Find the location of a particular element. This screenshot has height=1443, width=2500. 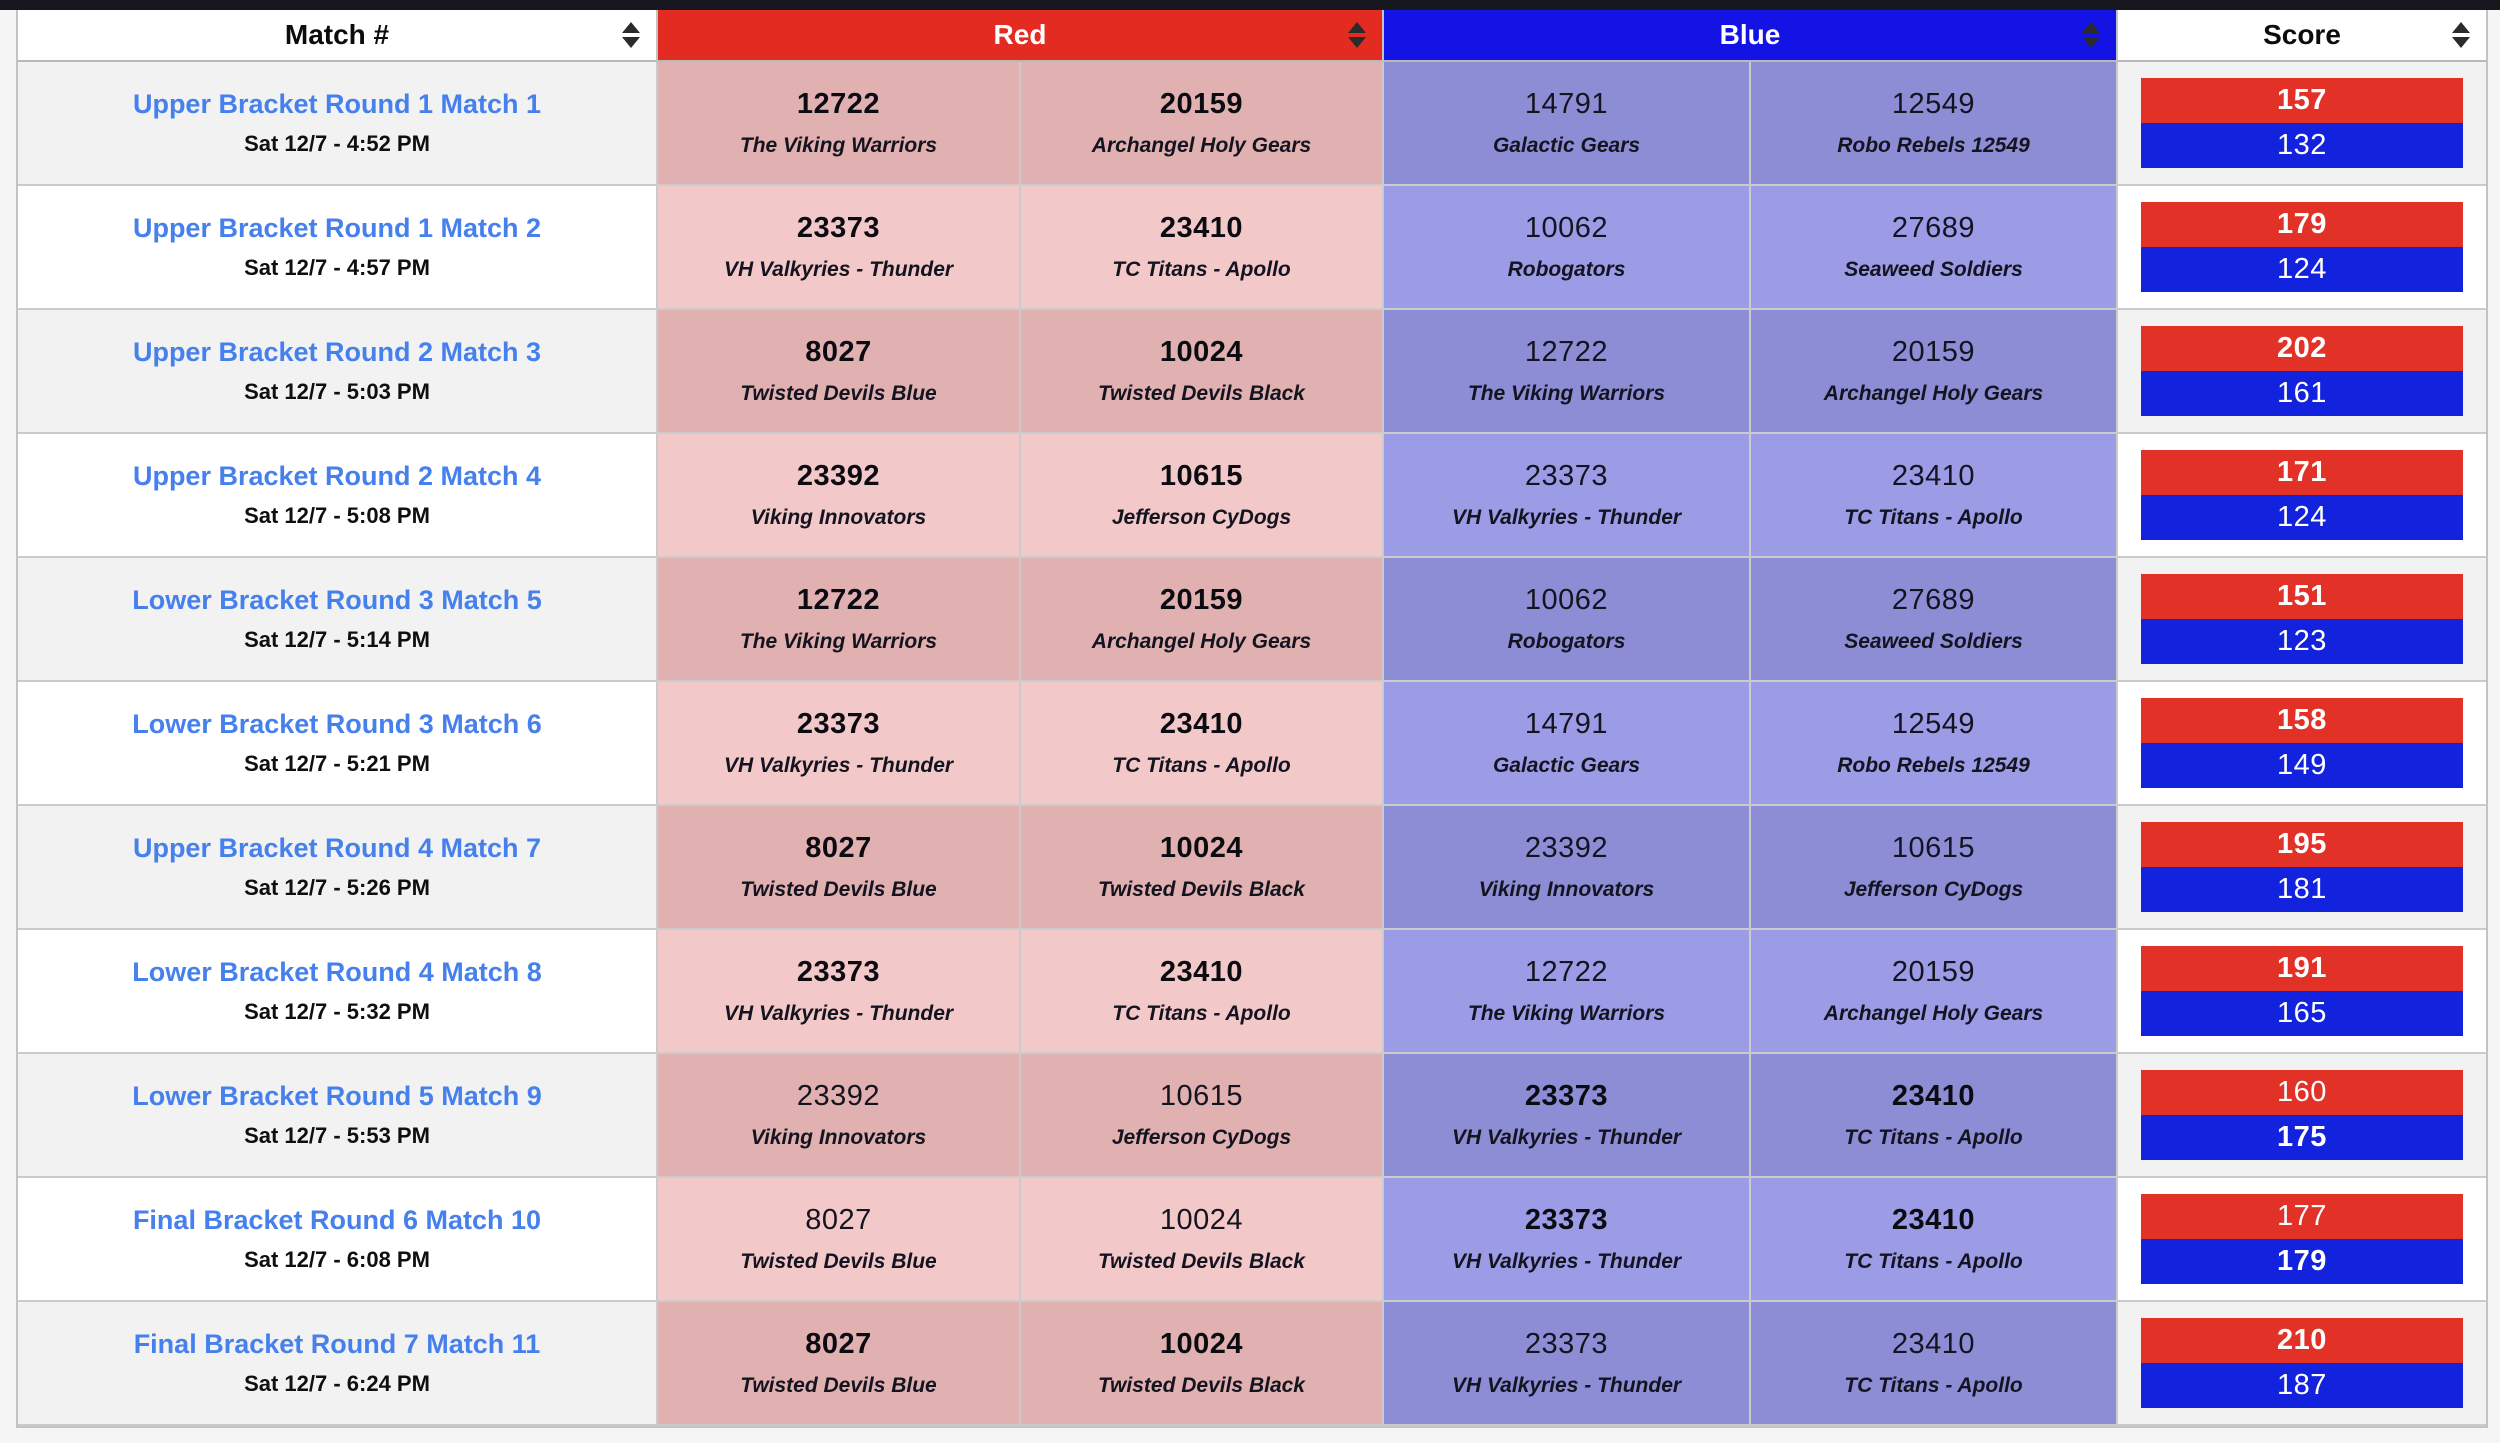

match-link: Lower Bracket Round 5 Match 9 is located at coordinates (337, 1096).